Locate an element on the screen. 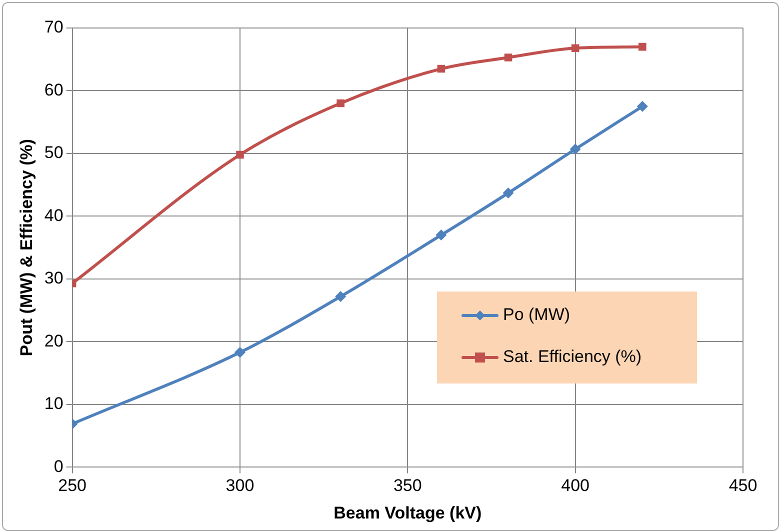  x-tick-label: 450 is located at coordinates (743, 486).